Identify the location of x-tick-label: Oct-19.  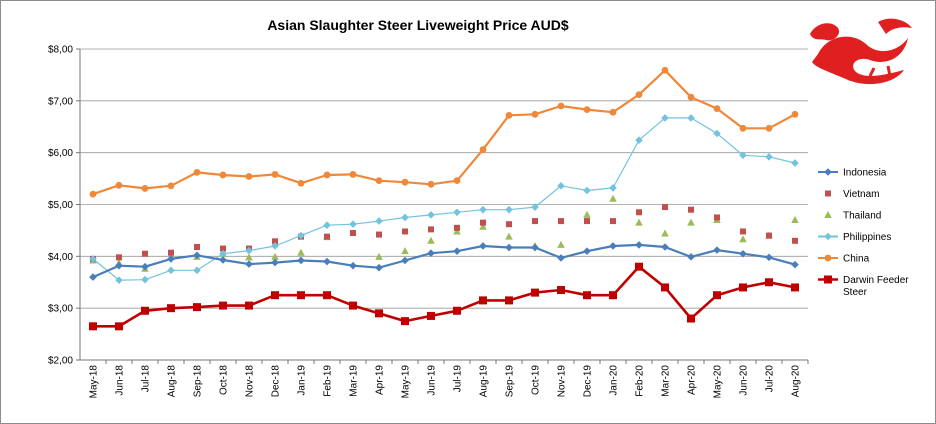
(536, 380).